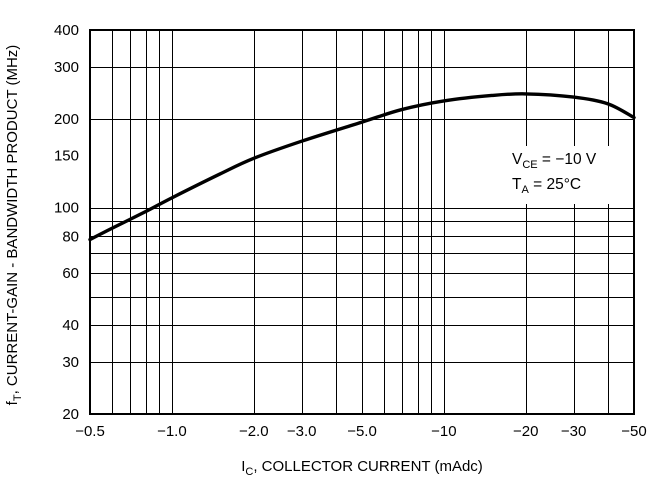 The width and height of the screenshot is (652, 479). Describe the element at coordinates (302, 431) in the screenshot. I see `x-tick-label: −3.0` at that location.